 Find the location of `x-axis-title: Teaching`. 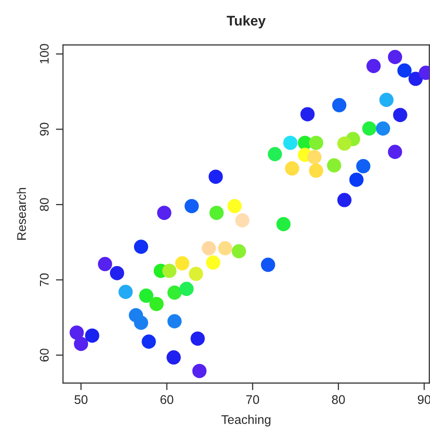

x-axis-title: Teaching is located at coordinates (245, 420).